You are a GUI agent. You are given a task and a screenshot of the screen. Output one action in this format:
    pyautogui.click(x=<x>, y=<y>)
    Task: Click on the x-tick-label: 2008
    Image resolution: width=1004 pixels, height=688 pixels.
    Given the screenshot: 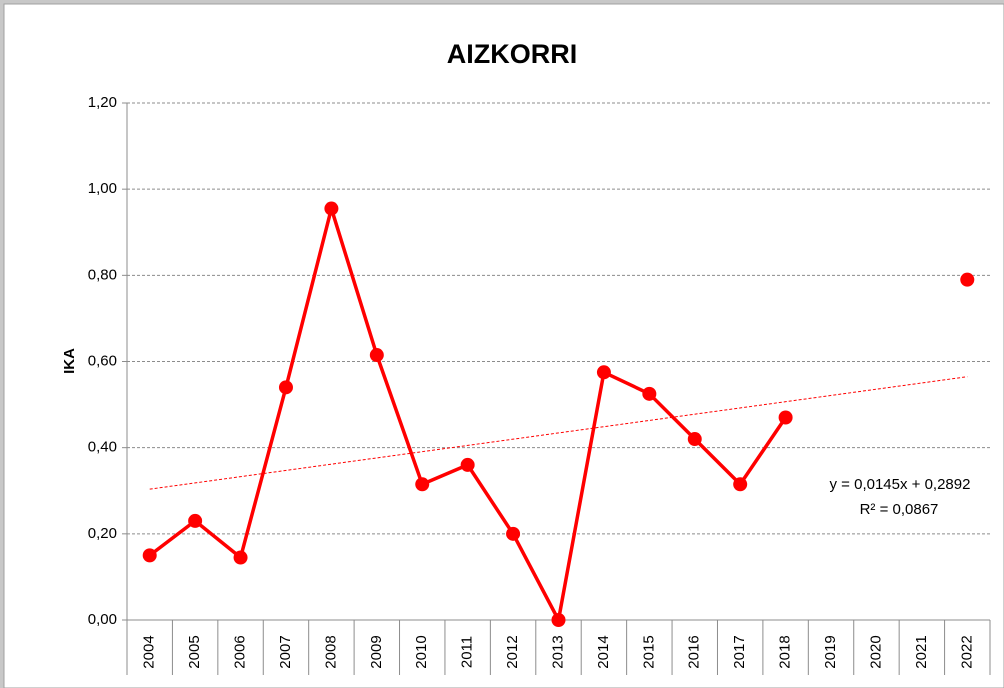 What is the action you would take?
    pyautogui.click(x=330, y=651)
    